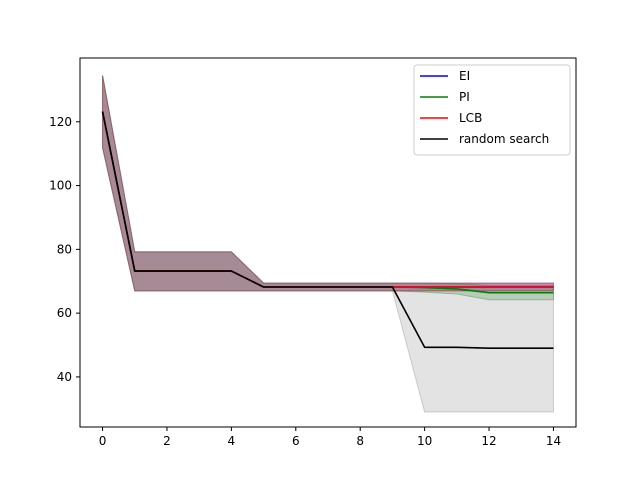 The height and width of the screenshot is (480, 640). I want to click on x-axis: 0 2 4 6 8 10 12 14, so click(330, 437).